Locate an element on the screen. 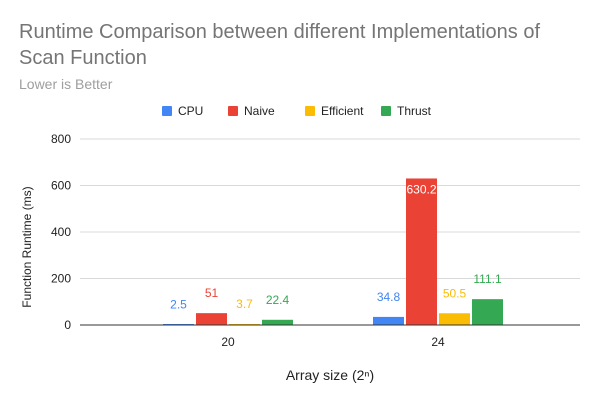 The height and width of the screenshot is (403, 600). chart-subtitle: Lower is Better is located at coordinates (66, 84).